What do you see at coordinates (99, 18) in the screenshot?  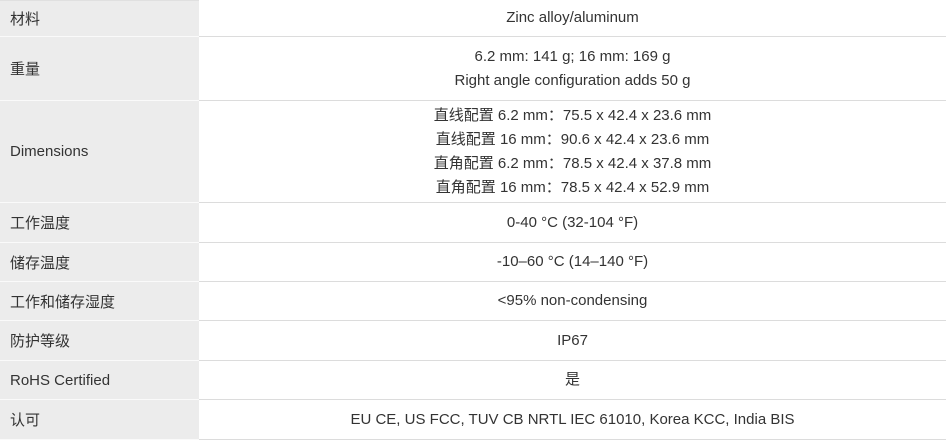 I see `row-label: 材料` at bounding box center [99, 18].